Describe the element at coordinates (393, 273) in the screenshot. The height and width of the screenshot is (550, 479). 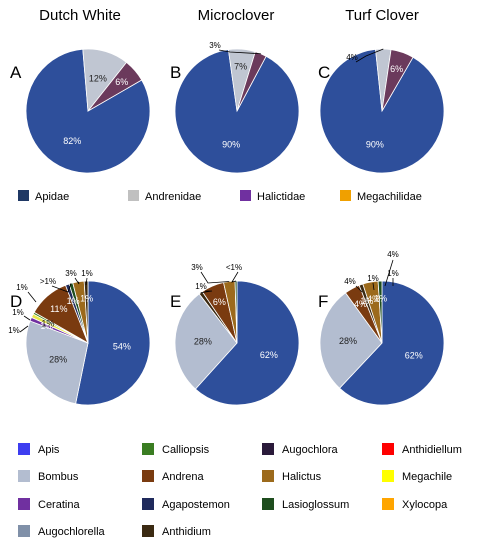
I see `slice-label-f-outer-lasio: 1%` at that location.